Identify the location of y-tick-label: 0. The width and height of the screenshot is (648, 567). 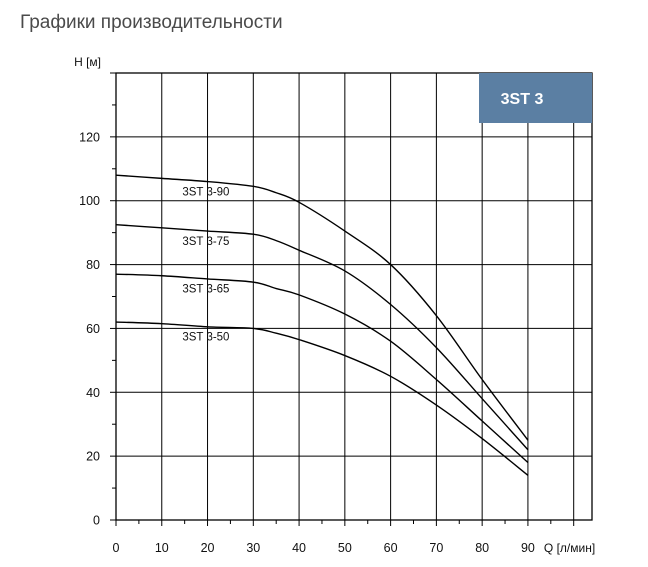
(96, 521).